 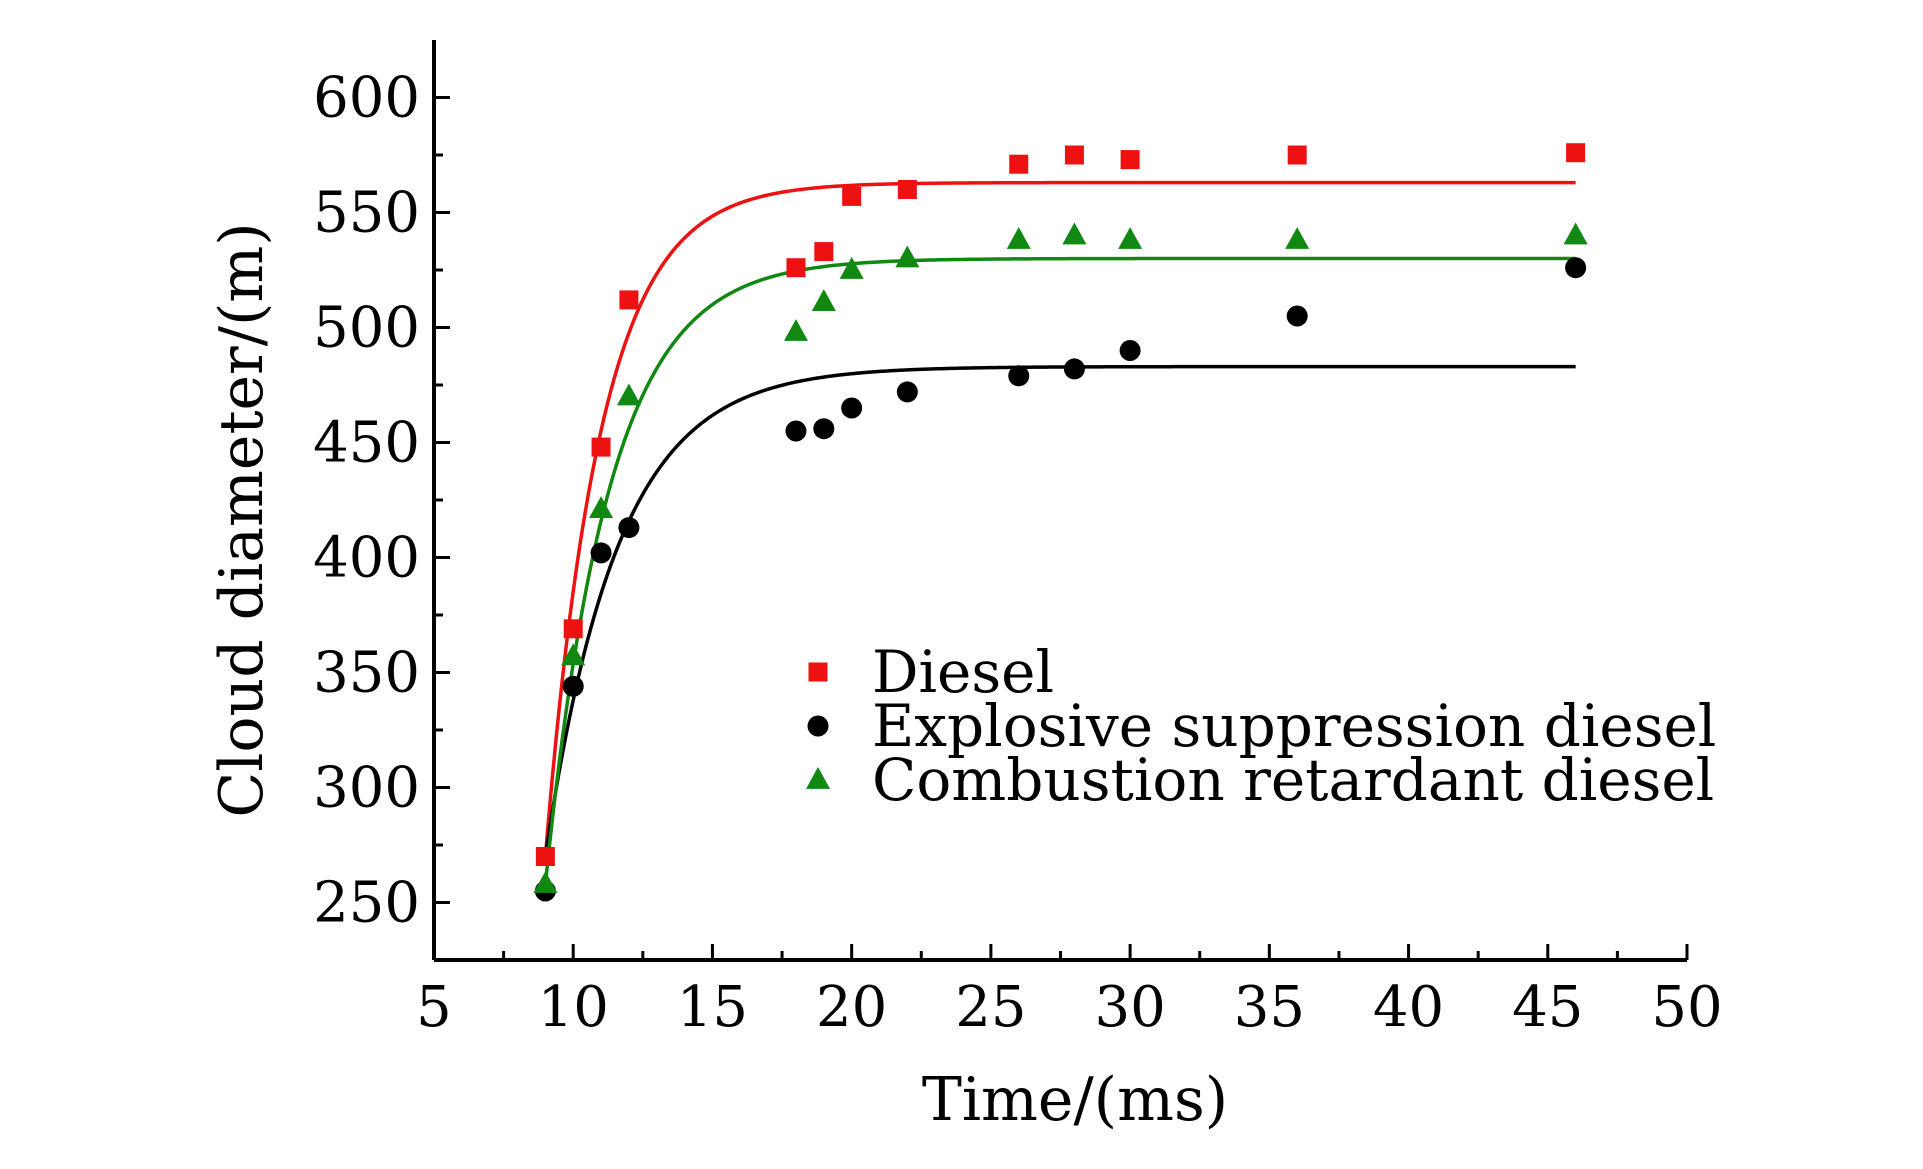 What do you see at coordinates (366, 673) in the screenshot?
I see `y-tick-label: 350` at bounding box center [366, 673].